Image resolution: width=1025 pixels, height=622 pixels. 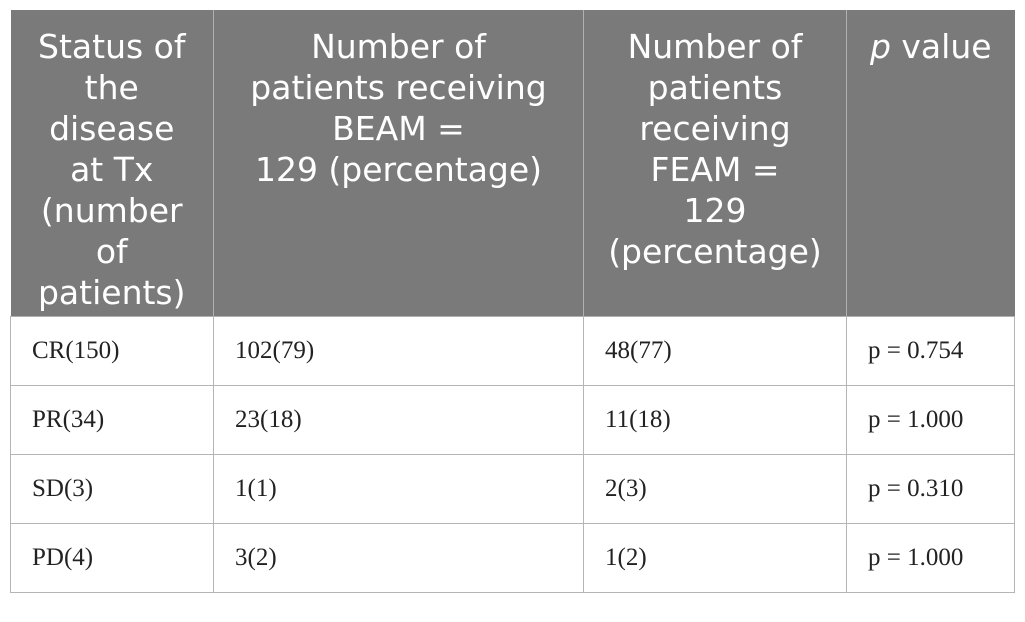 What do you see at coordinates (111, 87) in the screenshot?
I see `header-status-line: the` at bounding box center [111, 87].